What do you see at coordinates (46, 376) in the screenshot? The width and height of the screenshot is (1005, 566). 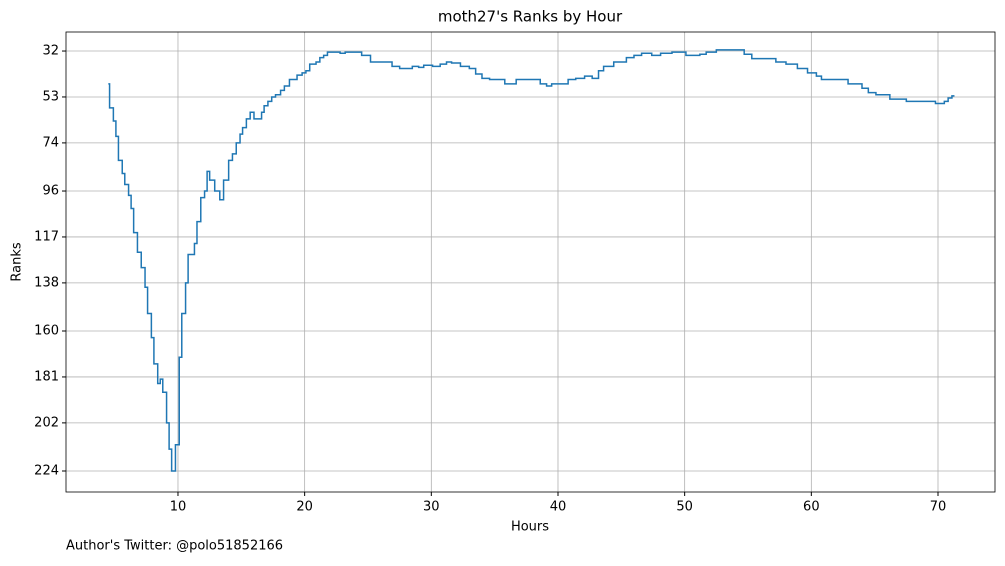 I see `y-tick-label: 181` at bounding box center [46, 376].